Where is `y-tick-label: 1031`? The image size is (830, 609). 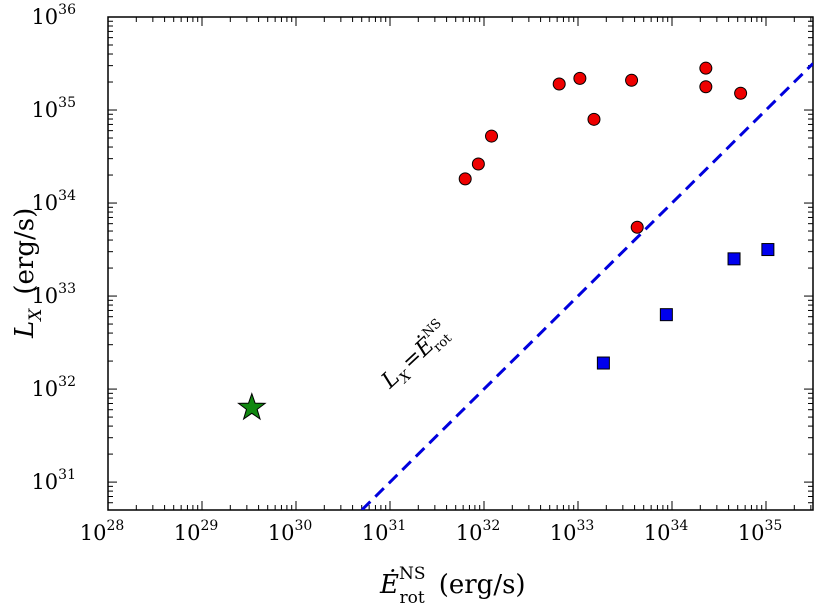 y-tick-label: 1031 is located at coordinates (53, 480).